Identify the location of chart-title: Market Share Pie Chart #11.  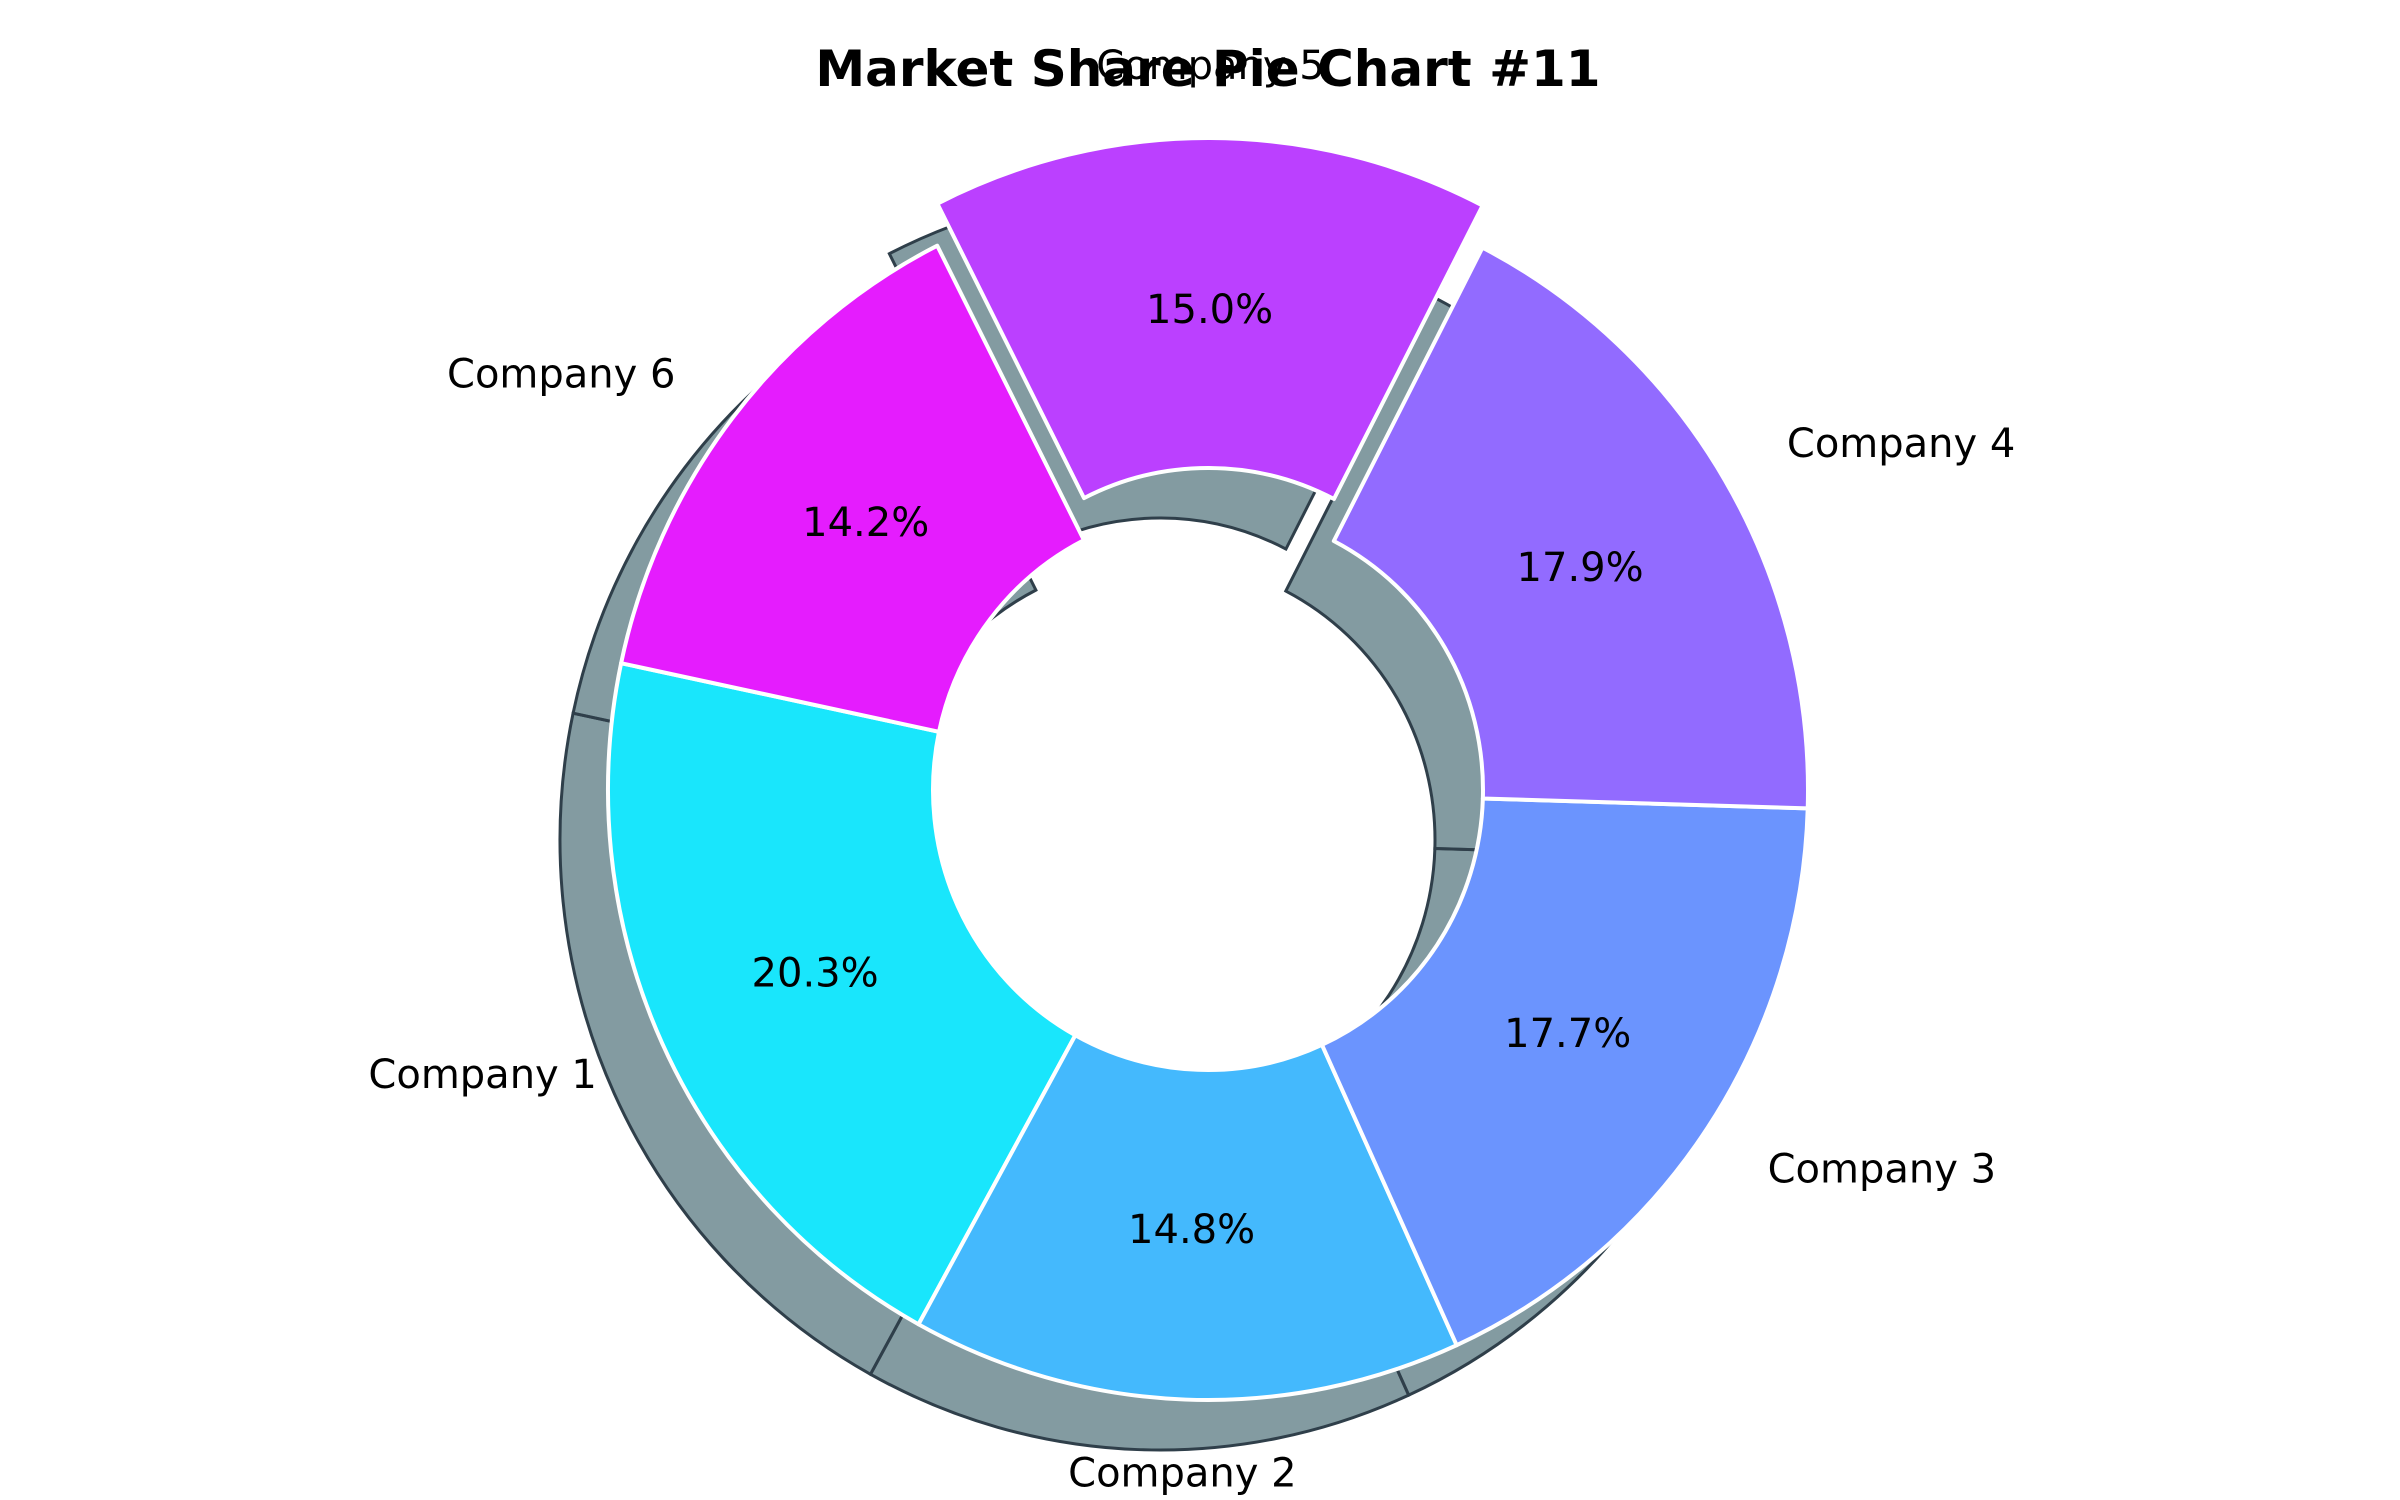
(1207, 69).